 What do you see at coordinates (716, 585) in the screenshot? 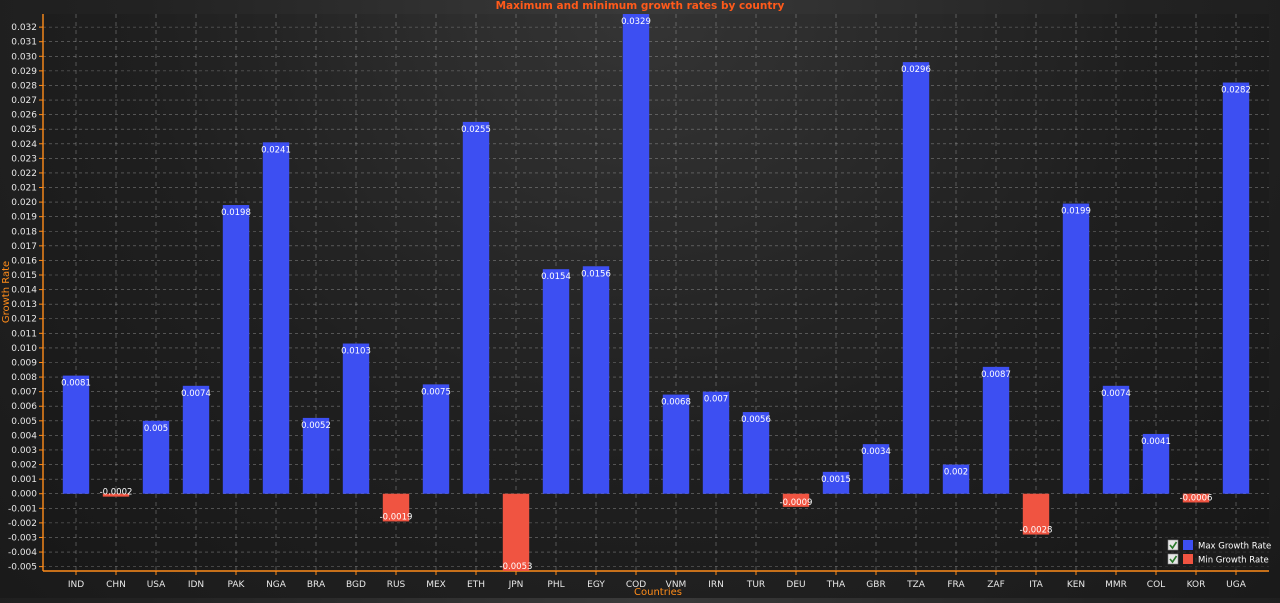
I see `x-tick-label: IRN` at bounding box center [716, 585].